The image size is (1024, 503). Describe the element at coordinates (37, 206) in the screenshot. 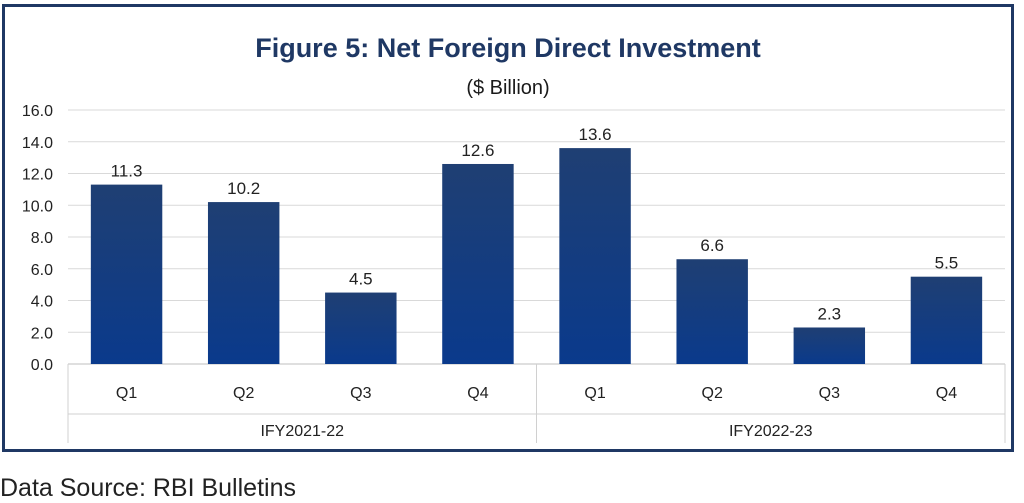

I see `y-tick-label: 10.0` at that location.